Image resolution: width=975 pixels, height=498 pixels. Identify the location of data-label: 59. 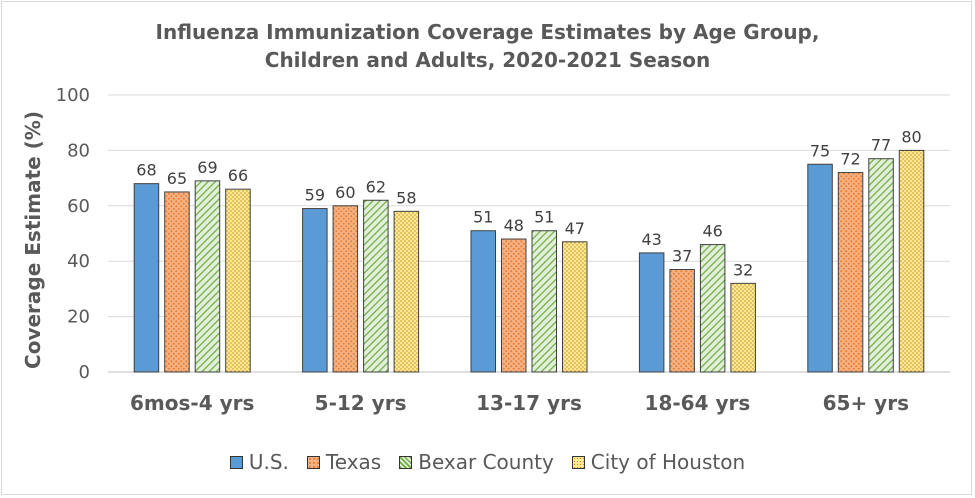
(315, 195).